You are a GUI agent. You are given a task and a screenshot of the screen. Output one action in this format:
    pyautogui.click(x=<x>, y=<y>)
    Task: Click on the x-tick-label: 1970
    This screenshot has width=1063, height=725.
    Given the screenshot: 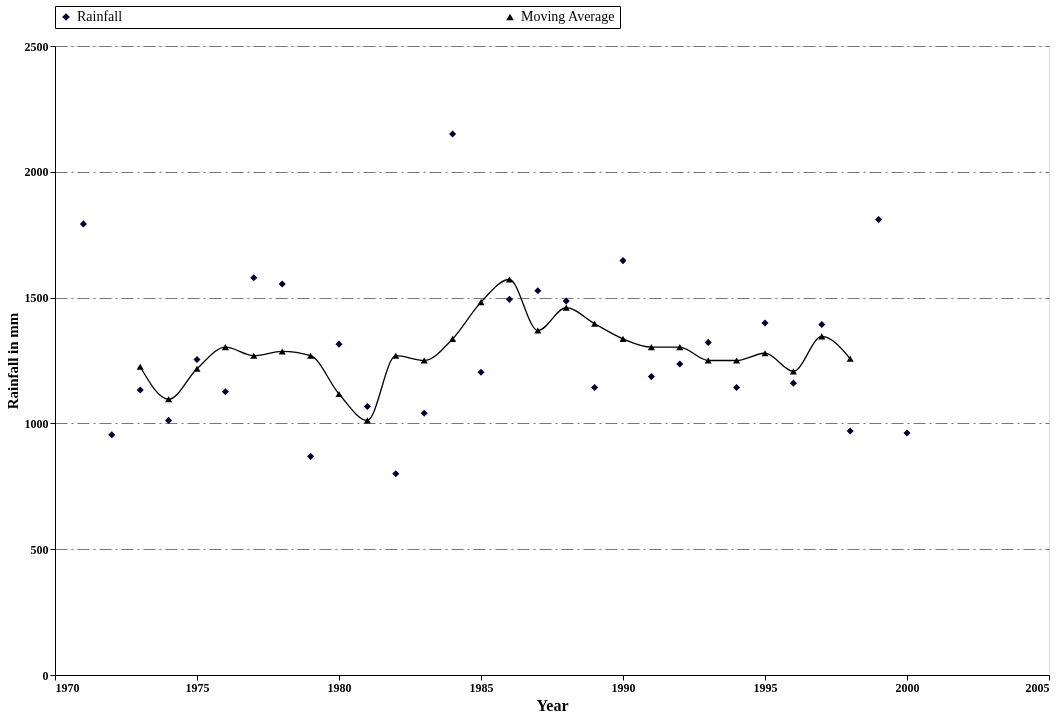 What is the action you would take?
    pyautogui.click(x=67, y=687)
    